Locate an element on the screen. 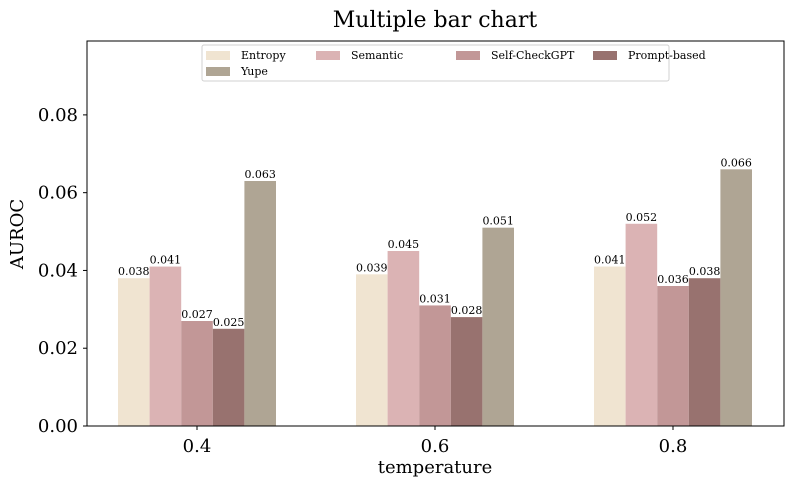 This screenshot has height=487, width=794. chart-title: Multiple bar chart is located at coordinates (435, 20).